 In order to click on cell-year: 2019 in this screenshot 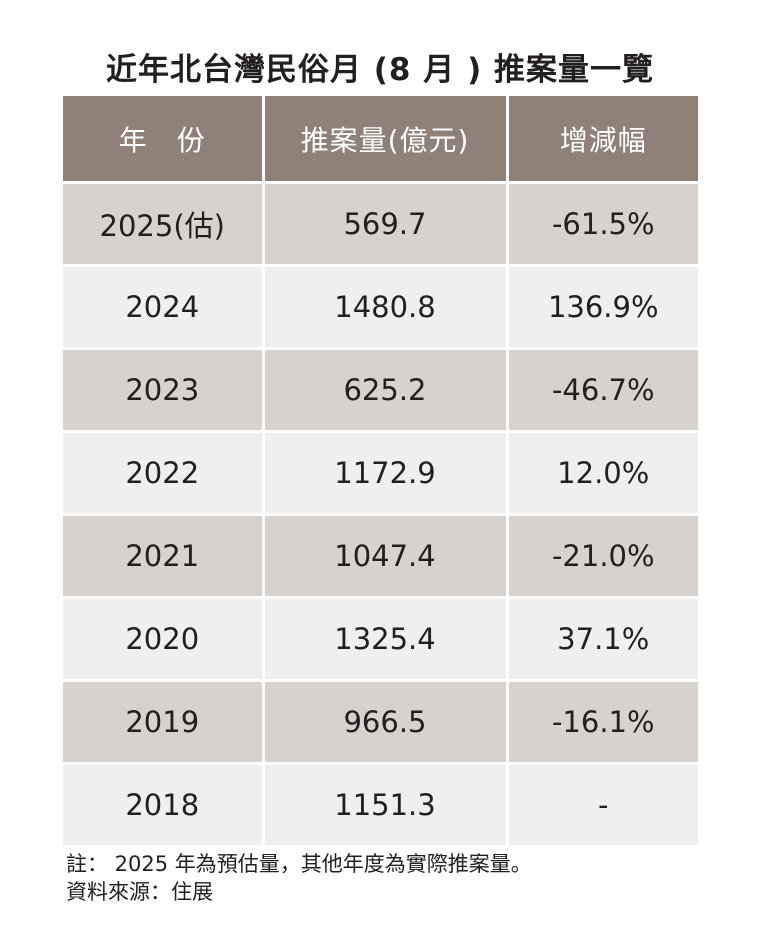, I will do `click(164, 722)`.